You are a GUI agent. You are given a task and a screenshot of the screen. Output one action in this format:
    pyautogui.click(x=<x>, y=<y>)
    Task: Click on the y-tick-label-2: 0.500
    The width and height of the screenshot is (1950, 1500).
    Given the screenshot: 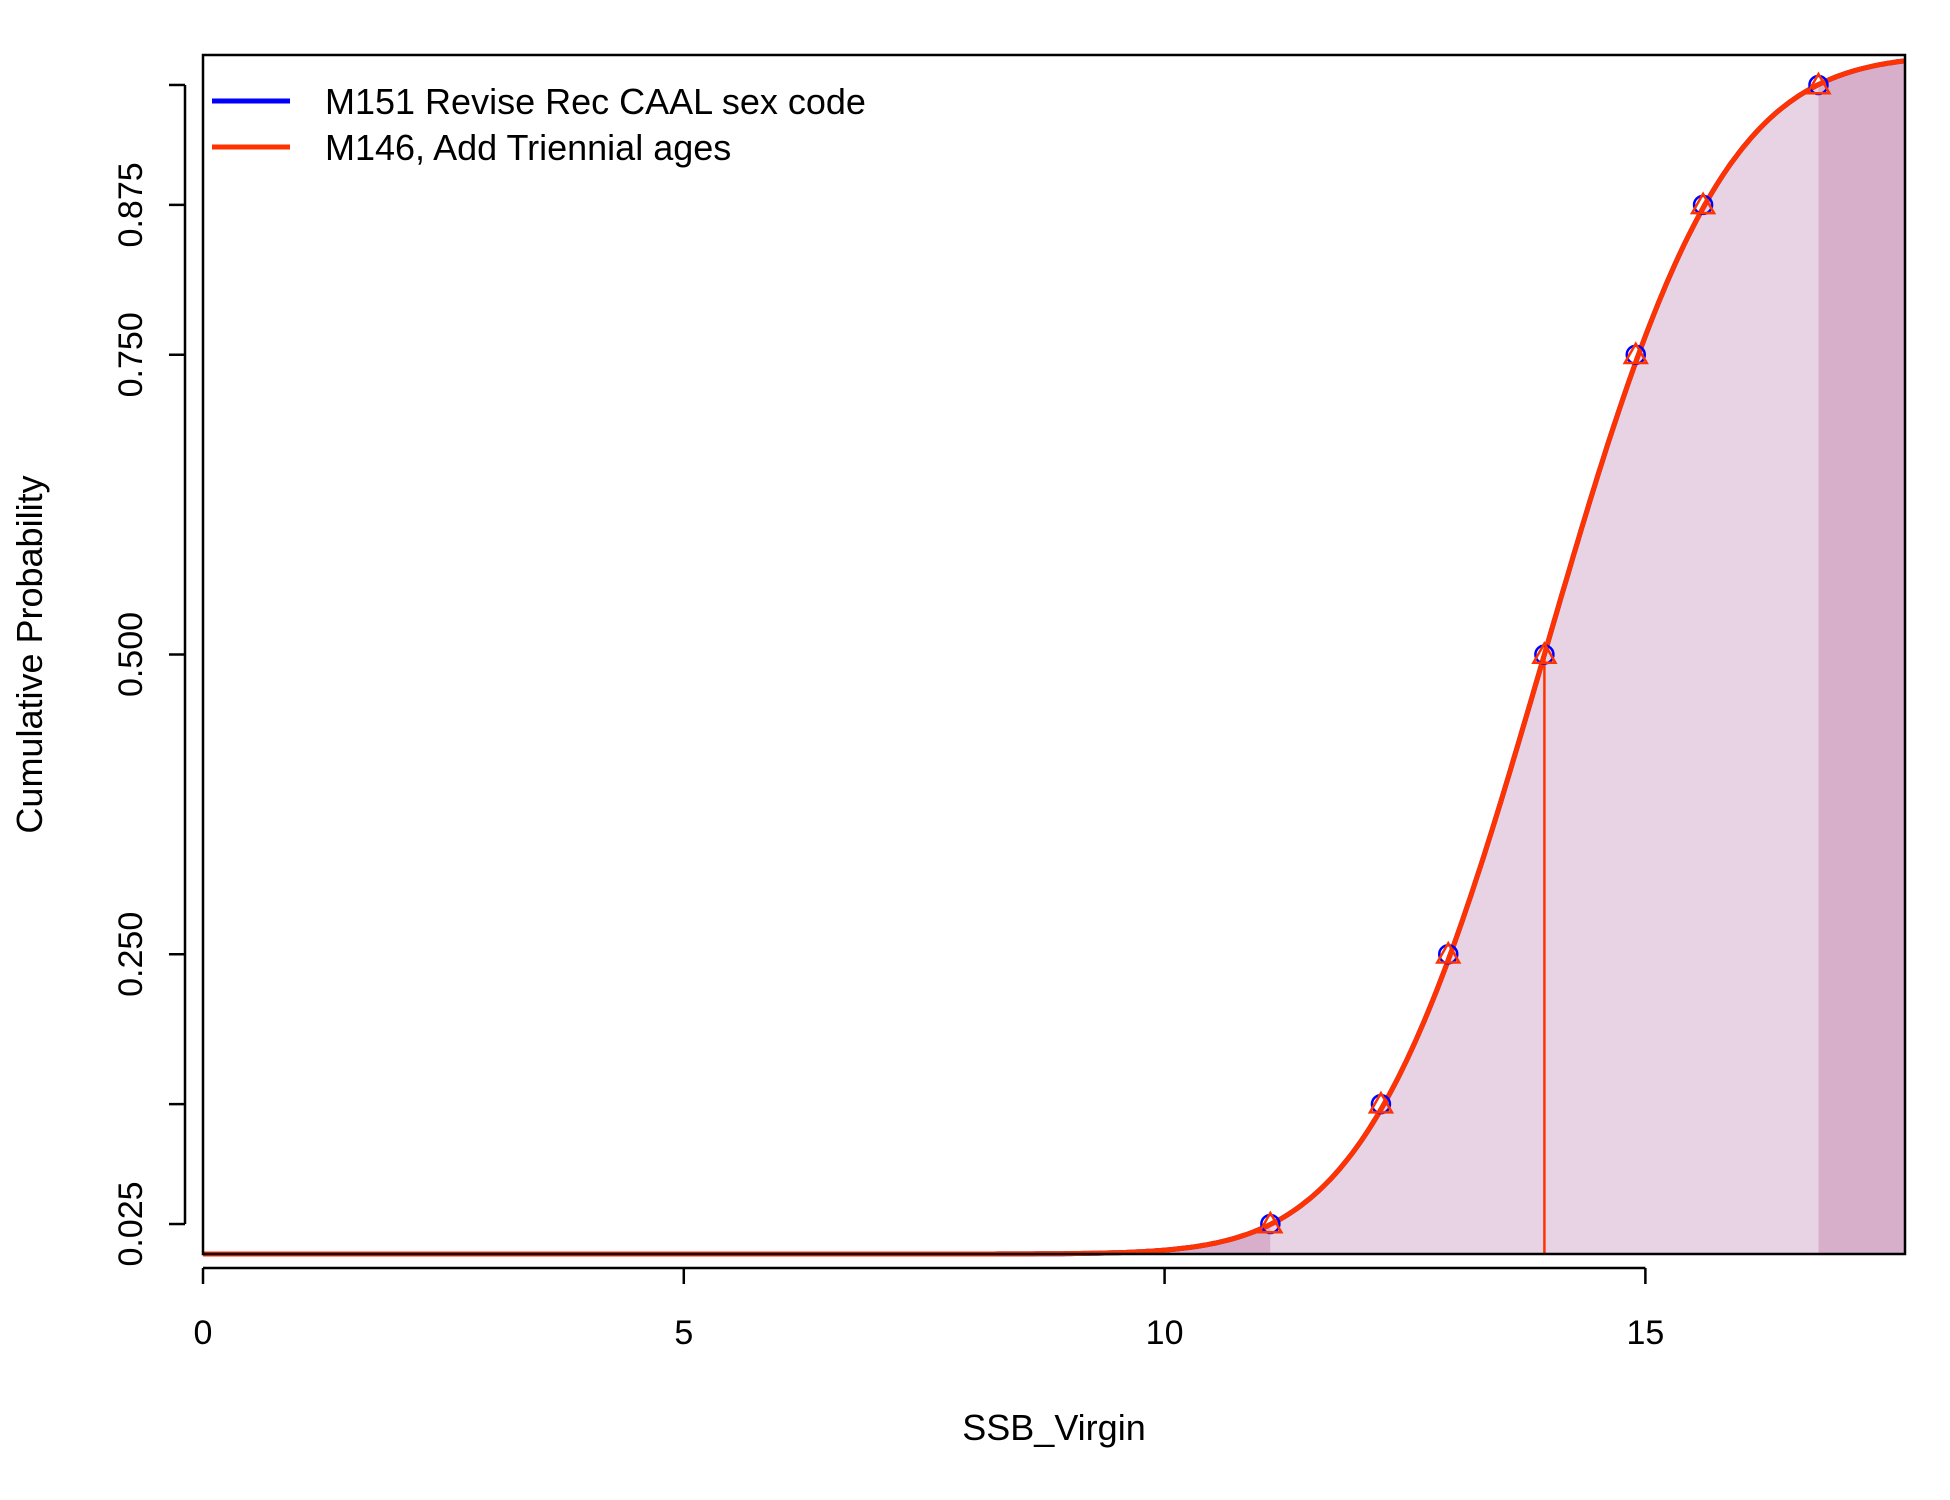 What is the action you would take?
    pyautogui.click(x=131, y=654)
    